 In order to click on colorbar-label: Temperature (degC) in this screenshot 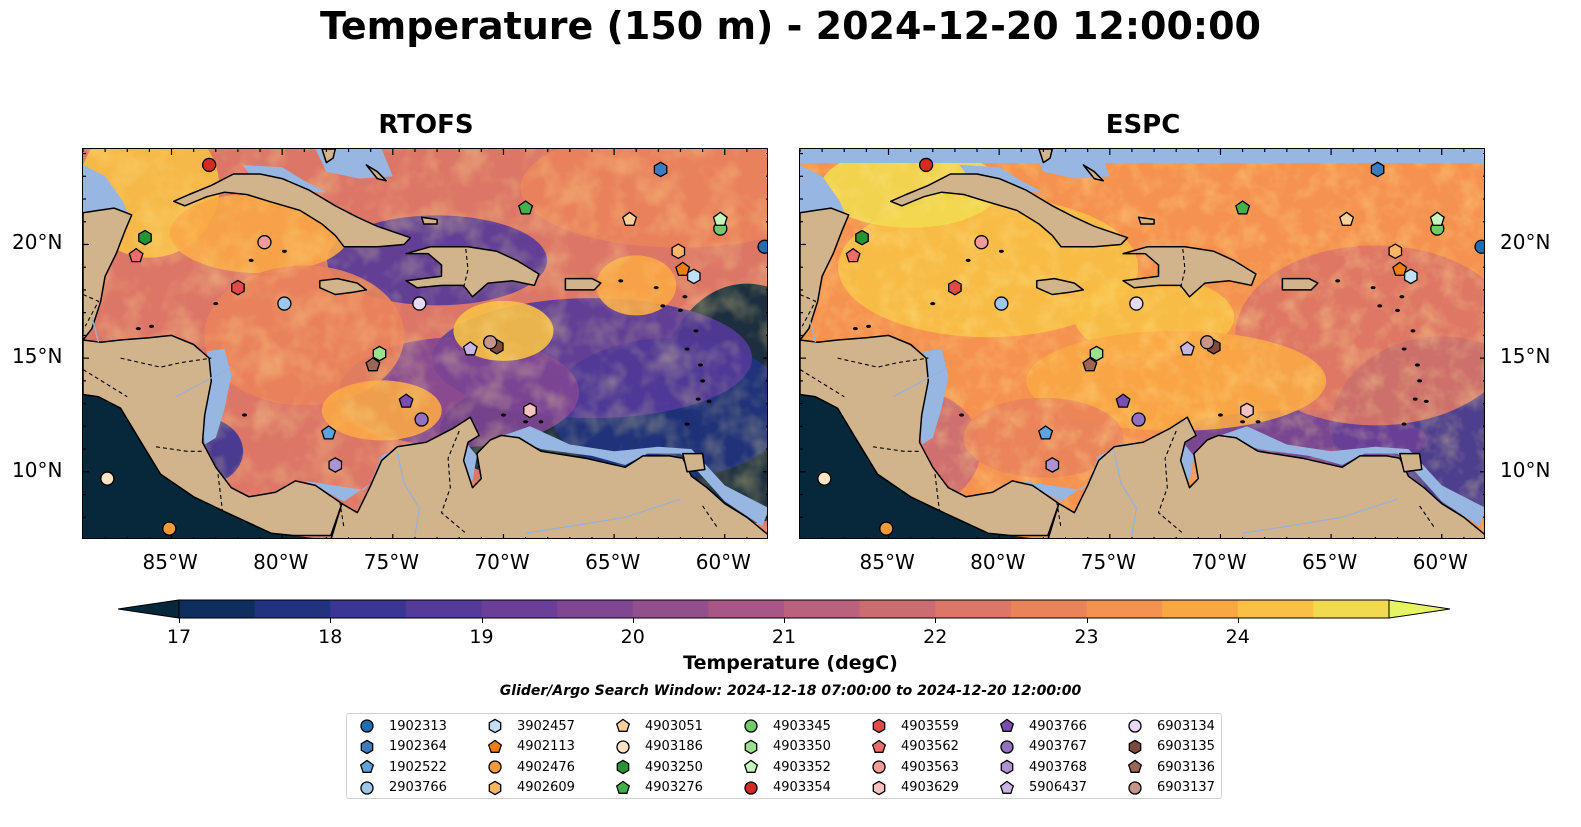, I will do `click(790, 663)`.